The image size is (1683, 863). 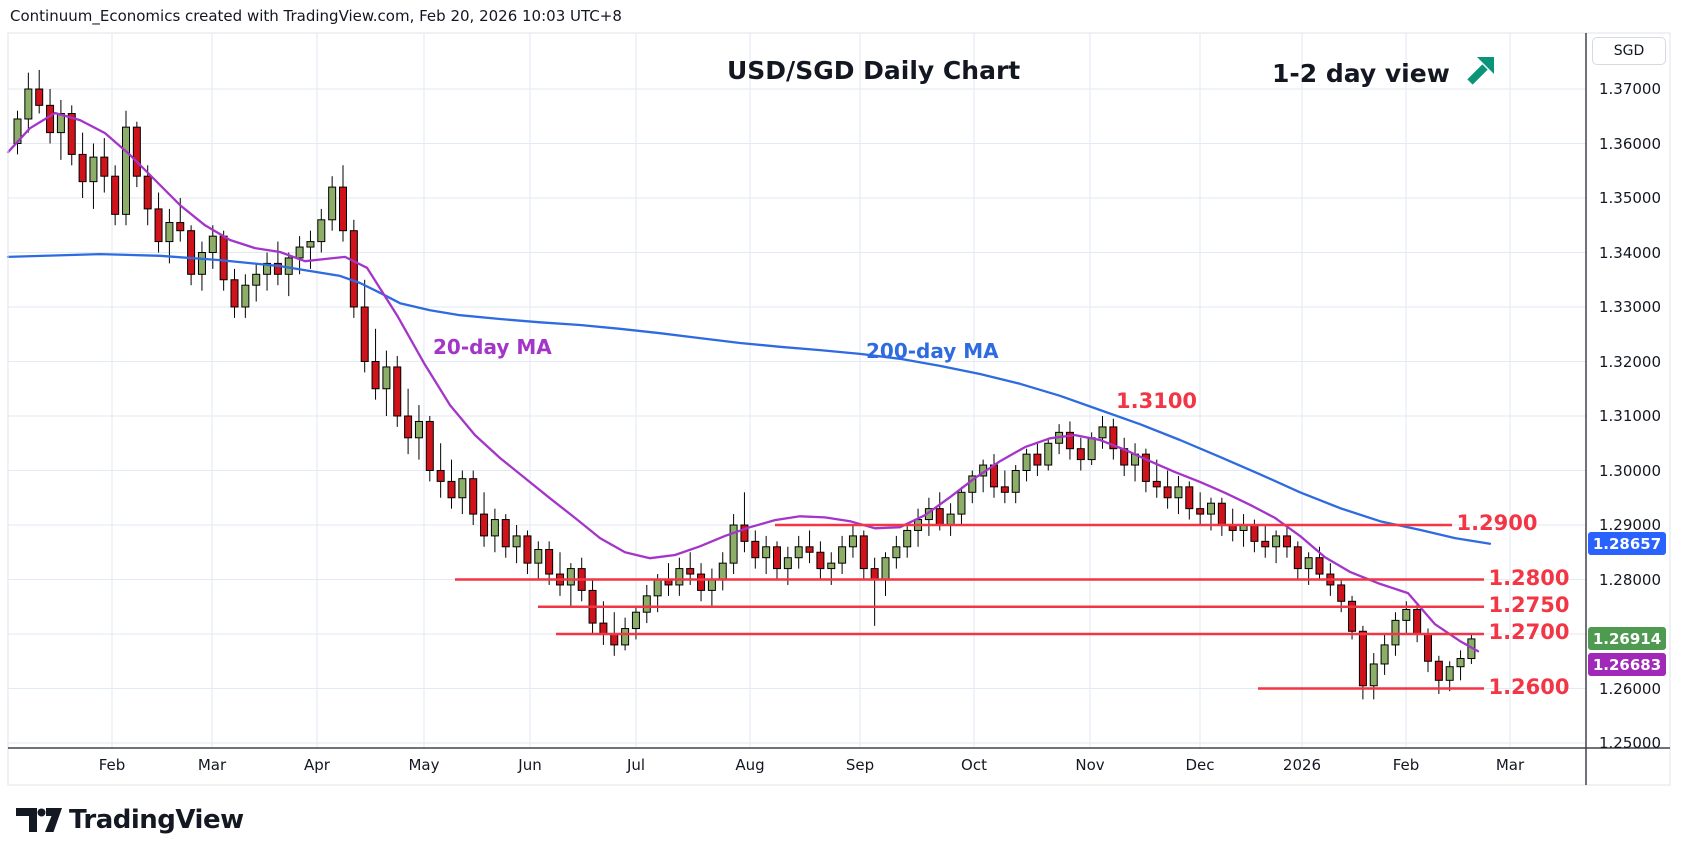 What do you see at coordinates (1529, 577) in the screenshot?
I see `level-price-label-1.2800: 1.2800` at bounding box center [1529, 577].